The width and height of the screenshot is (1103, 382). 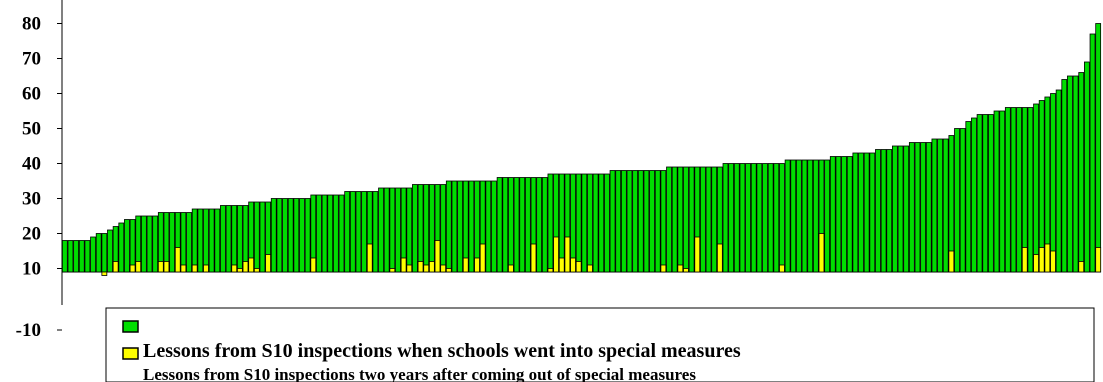 I want to click on y-tick-label: 20, so click(x=31, y=234).